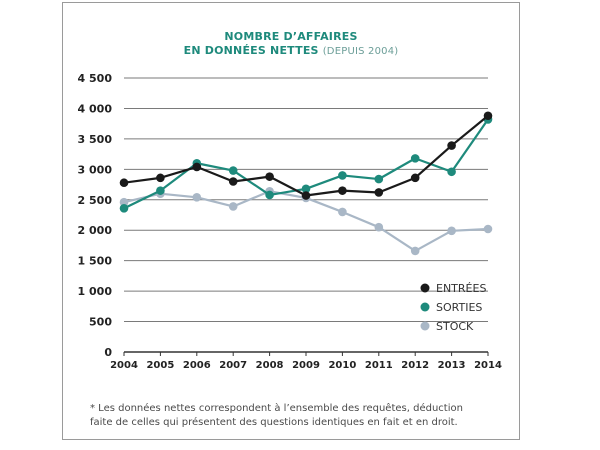 The width and height of the screenshot is (600, 450). What do you see at coordinates (291, 36) in the screenshot?
I see `chart-title-line1: NOMBRE D’AFFAIRES` at bounding box center [291, 36].